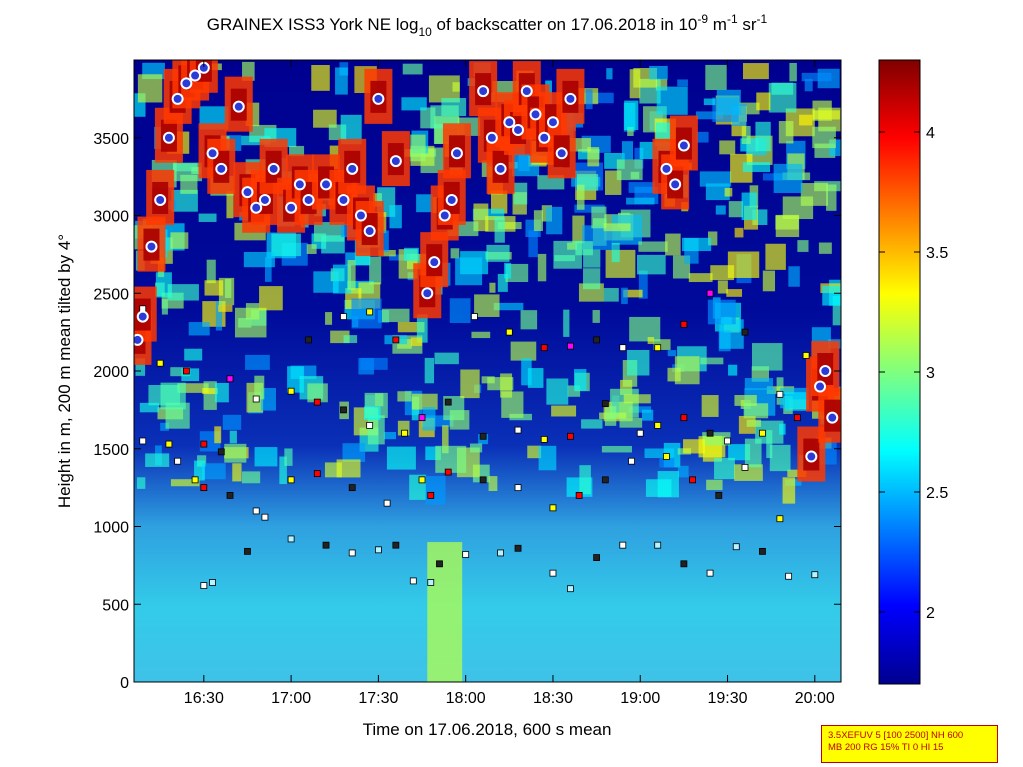 The width and height of the screenshot is (1023, 767). Describe the element at coordinates (930, 613) in the screenshot. I see `colorbar-tick-label: 2` at that location.